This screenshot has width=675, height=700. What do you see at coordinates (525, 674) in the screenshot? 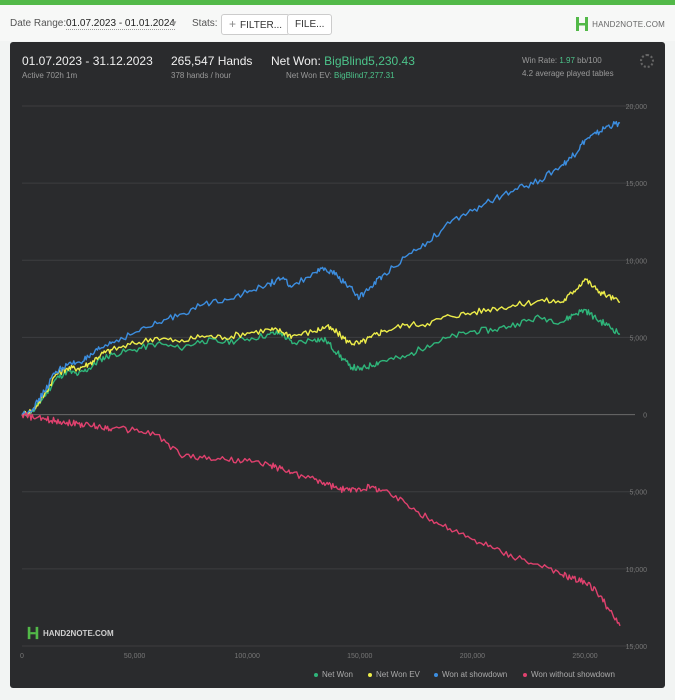
I see `legend-dot-non-showdown` at bounding box center [525, 674].